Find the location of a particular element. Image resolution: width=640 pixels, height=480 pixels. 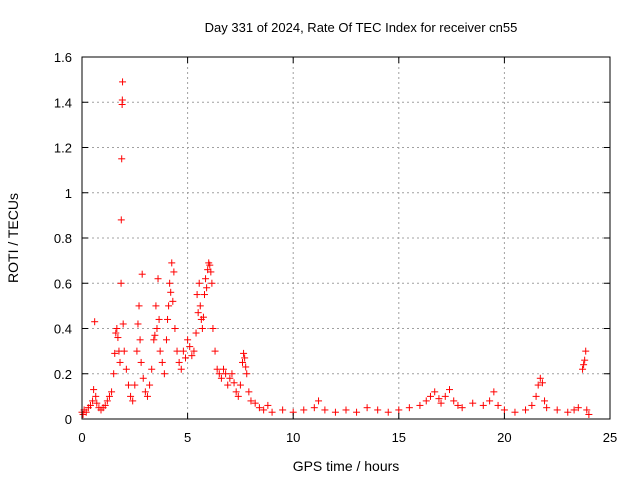

y-tick-label: 1 is located at coordinates (68, 193).